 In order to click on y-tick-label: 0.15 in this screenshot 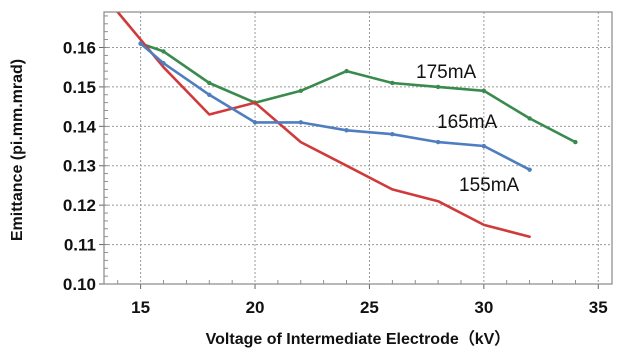, I will do `click(79, 87)`.